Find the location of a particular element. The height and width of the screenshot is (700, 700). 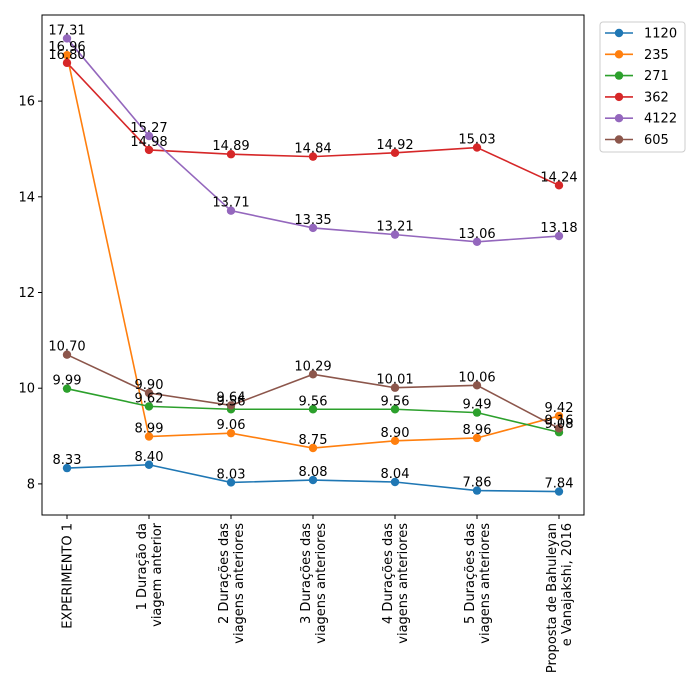

legend-label-4122: 4122 is located at coordinates (660, 119).